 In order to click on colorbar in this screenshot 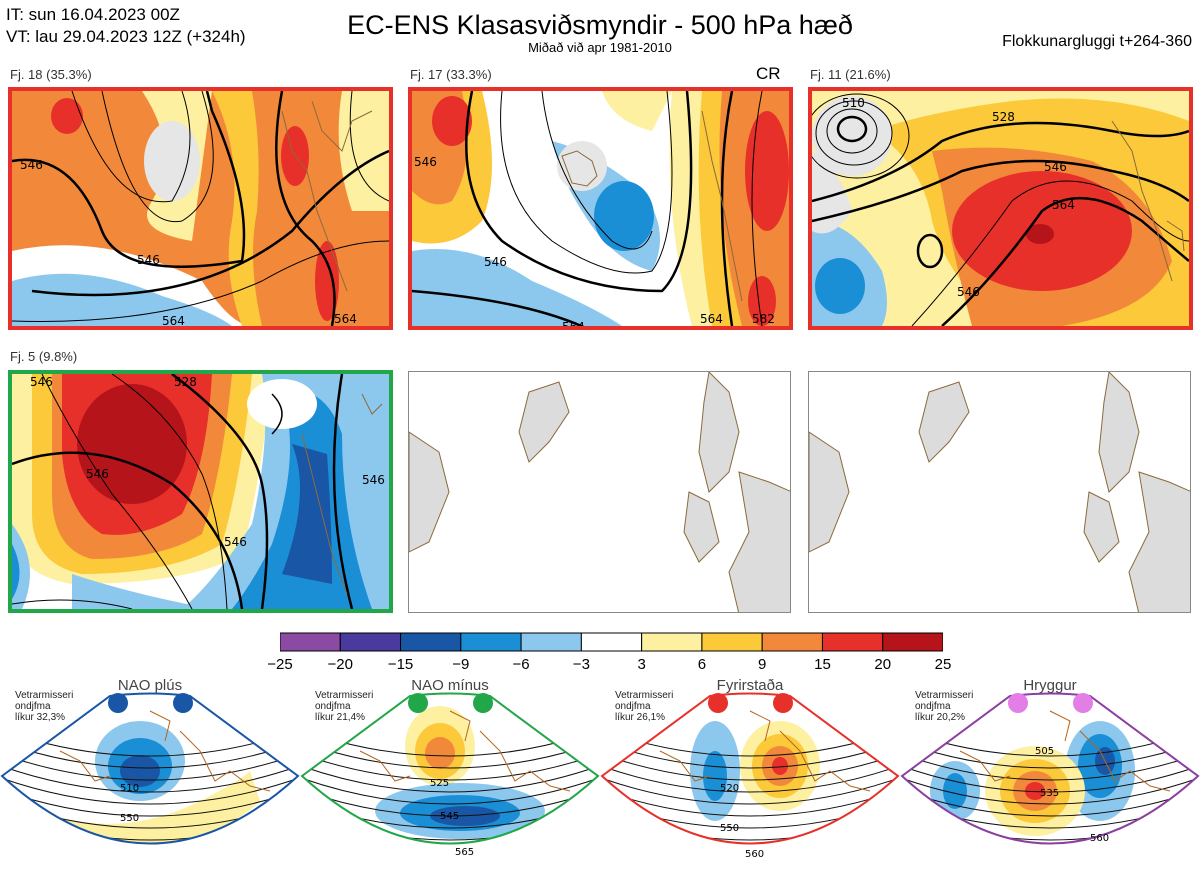, I will do `click(611, 642)`.